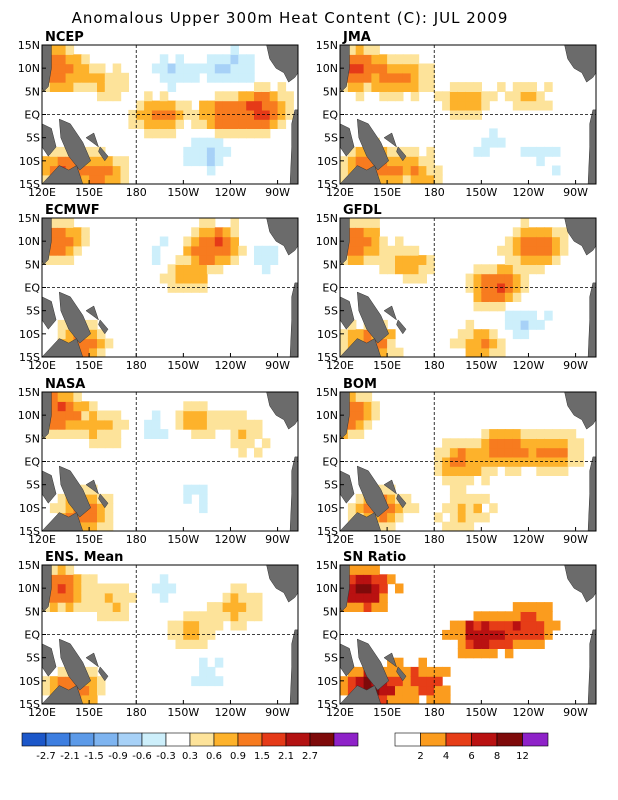 Image resolution: width=618 pixels, height=800 pixels. What do you see at coordinates (84, 557) in the screenshot?
I see `panel-title: ENS. Mean` at bounding box center [84, 557].